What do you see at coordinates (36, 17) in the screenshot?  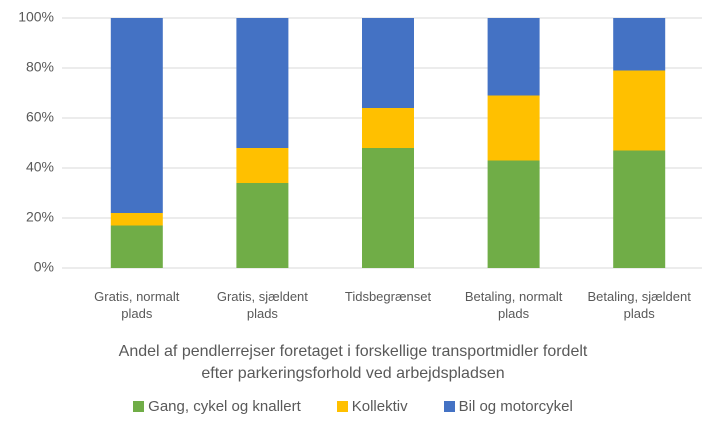 I see `y-tick-label: 100%` at bounding box center [36, 17].